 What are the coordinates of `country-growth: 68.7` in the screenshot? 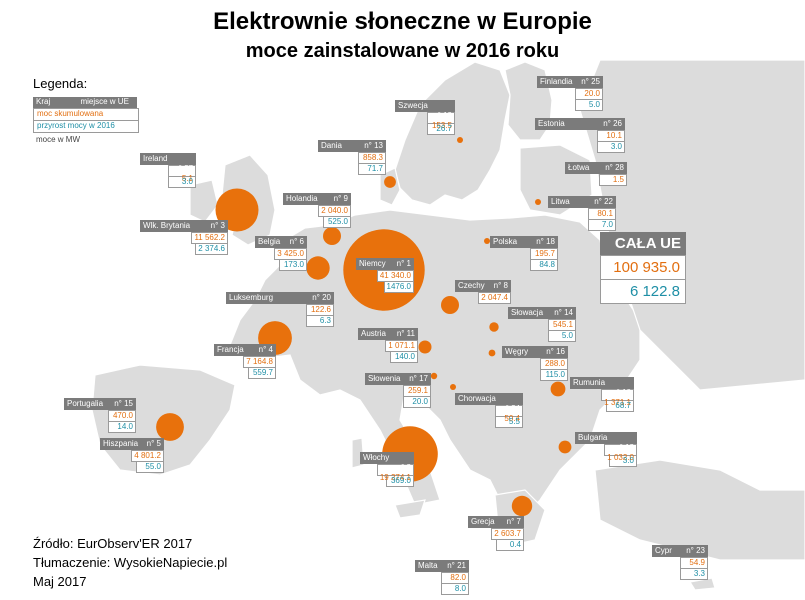 It's located at (620, 406).